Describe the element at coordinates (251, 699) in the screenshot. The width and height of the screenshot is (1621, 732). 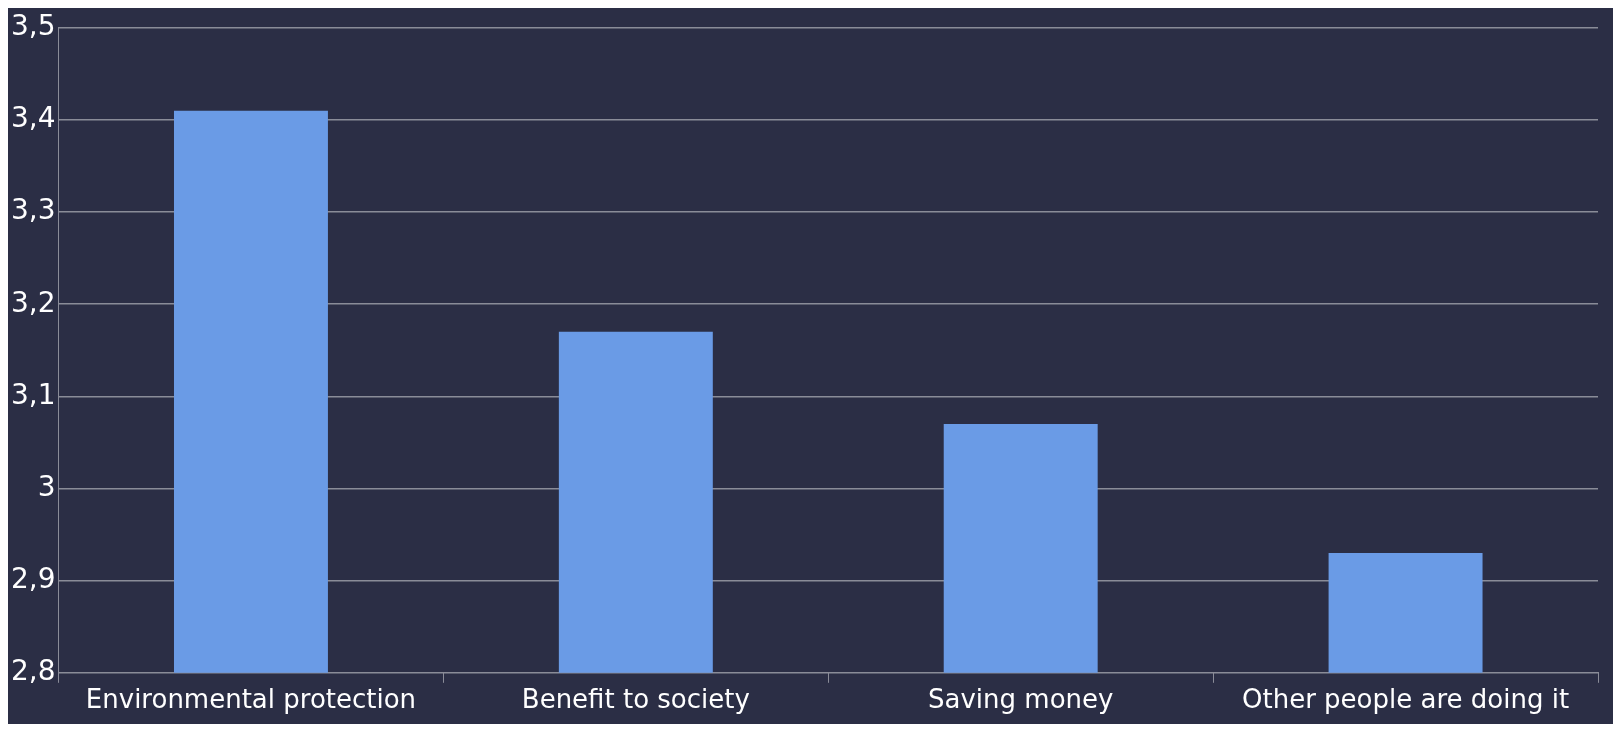
I see `x-tick-label: Environmental protection` at that location.